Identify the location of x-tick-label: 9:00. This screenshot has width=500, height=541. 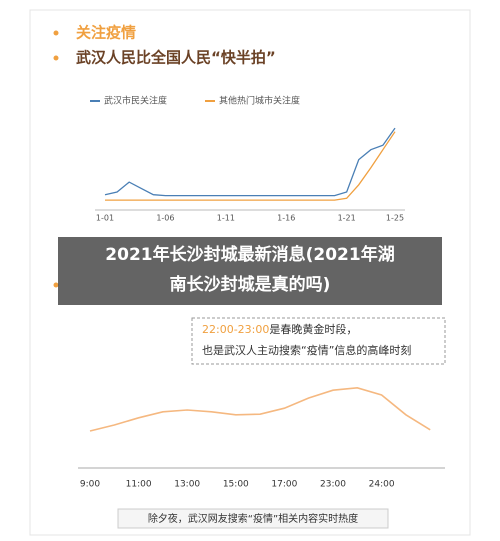
(90, 485).